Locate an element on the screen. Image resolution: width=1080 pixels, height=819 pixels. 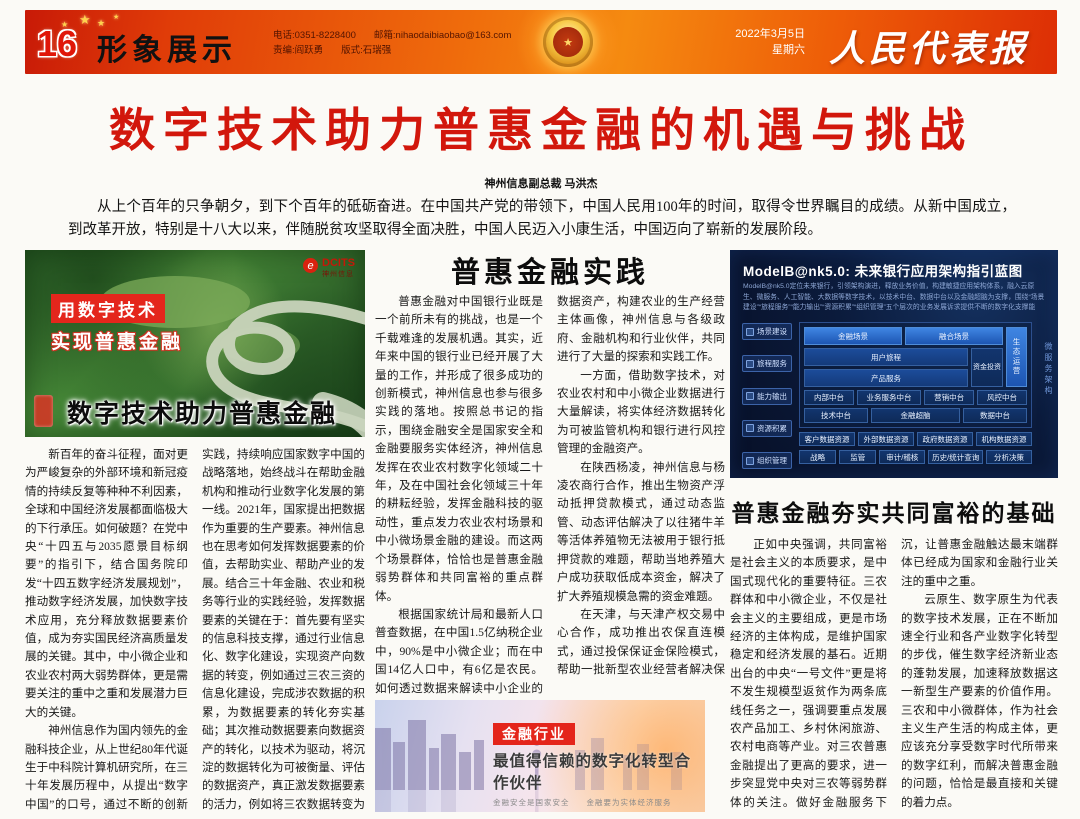
blueprint-grid: 金融场景 融合场景 用户旅程 产品服务 资金投资 生态运 is located at coordinates (915, 396).